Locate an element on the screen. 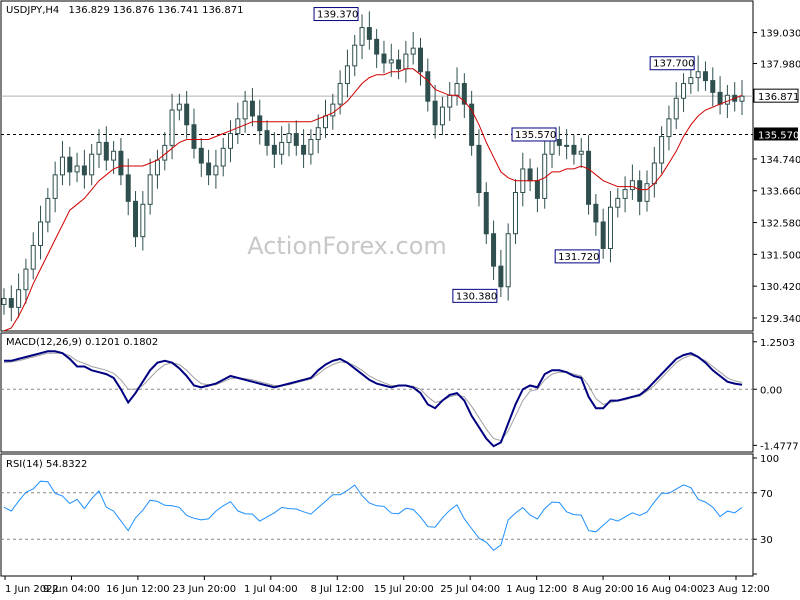 The image size is (800, 600). x-tick-label: 16 Jun 12:00 is located at coordinates (138, 589).